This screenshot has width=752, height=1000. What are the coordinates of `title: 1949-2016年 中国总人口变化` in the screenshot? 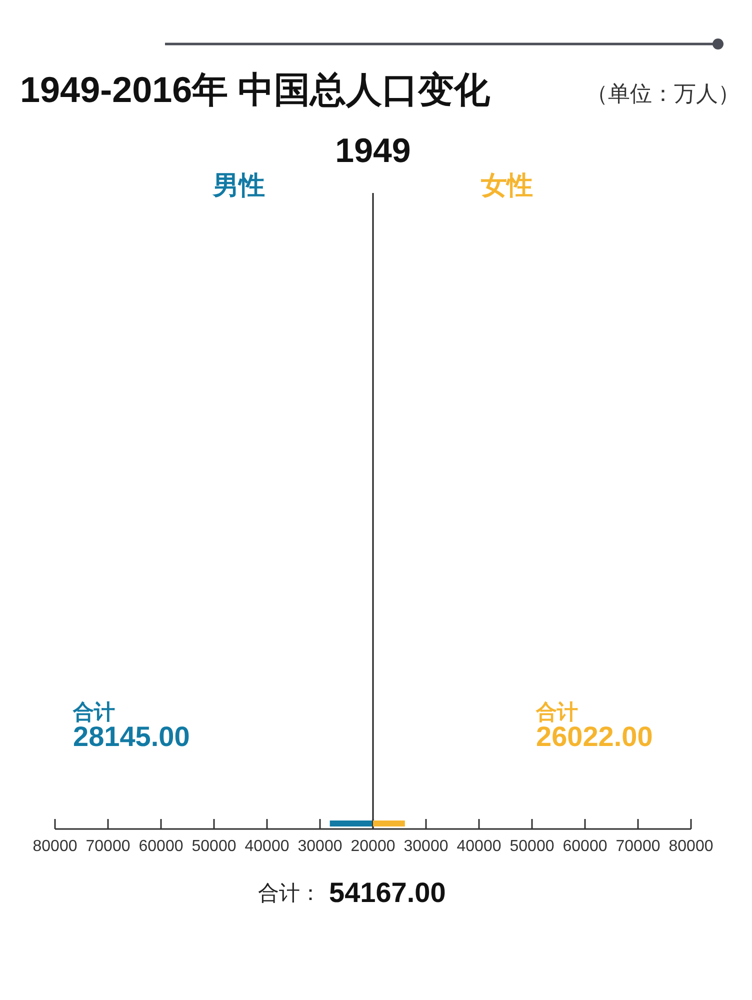 It's located at (255, 89).